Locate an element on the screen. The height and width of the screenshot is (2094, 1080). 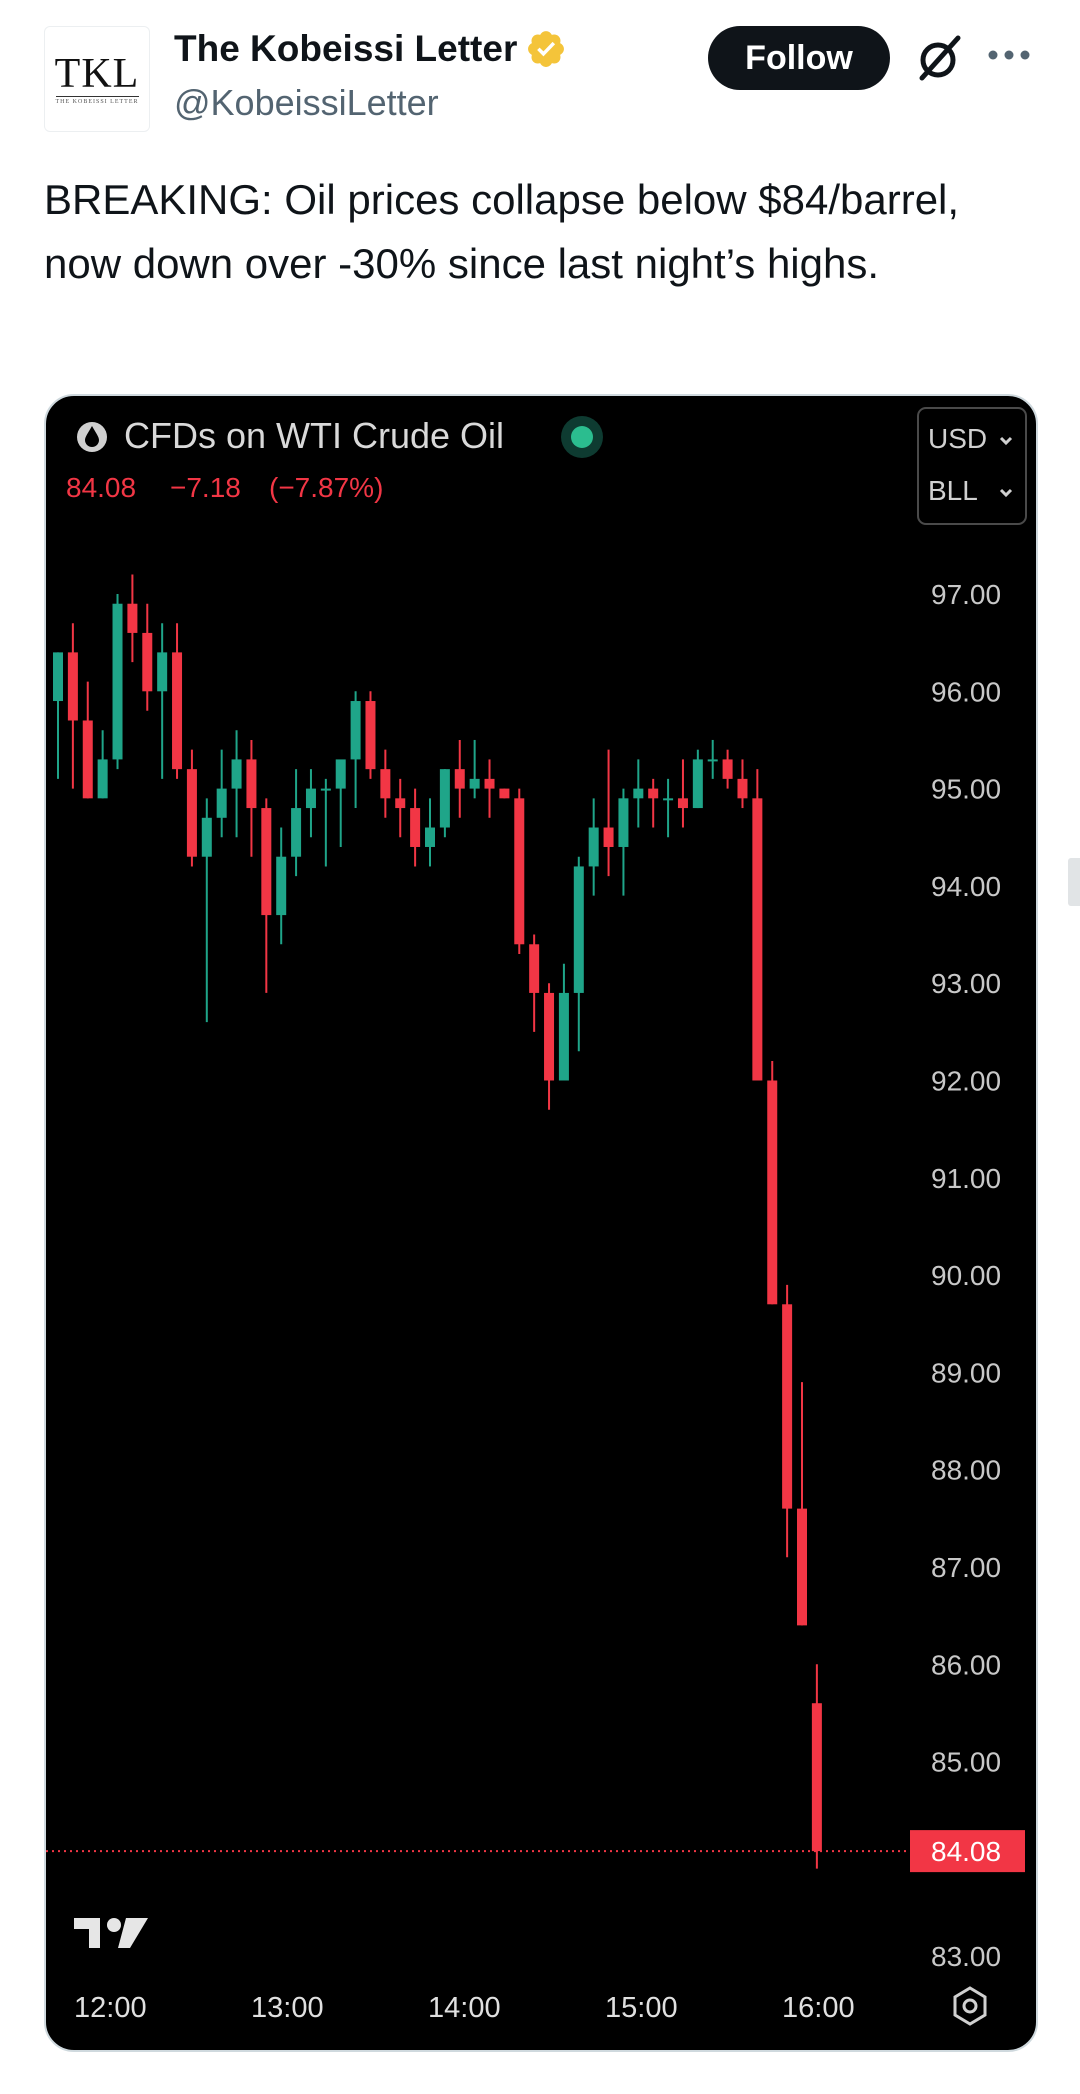
y-tick-label: 92.00 is located at coordinates (966, 1081).